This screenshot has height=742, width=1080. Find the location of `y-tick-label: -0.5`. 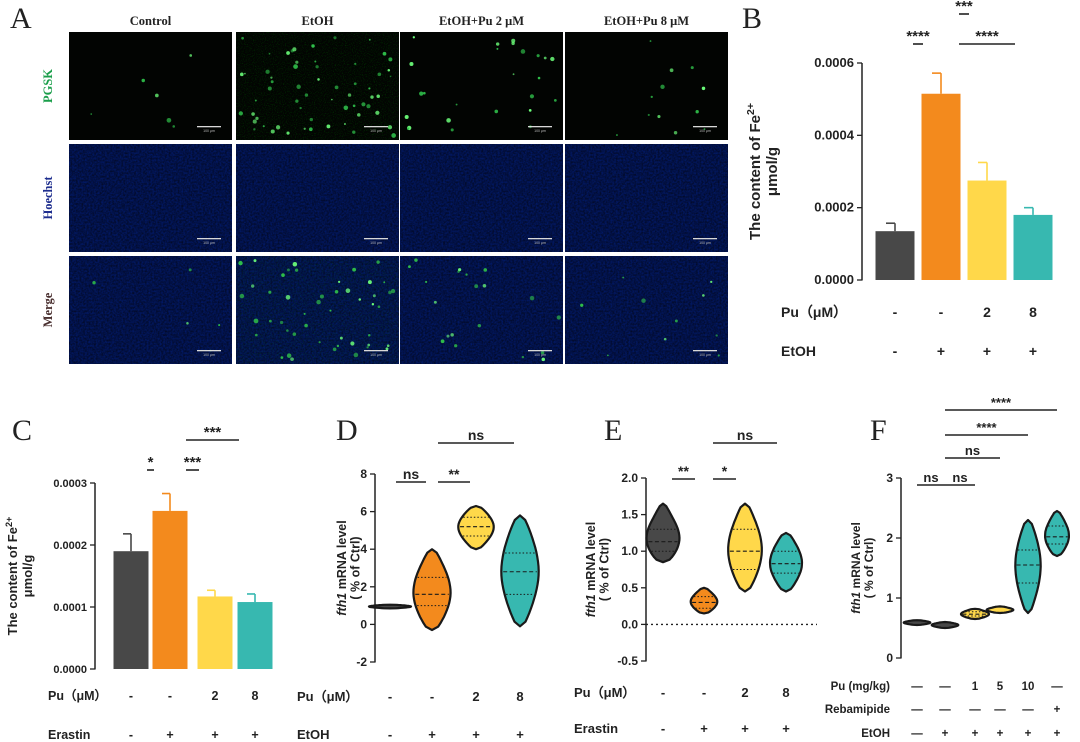

y-tick-label: -0.5 is located at coordinates (627, 661).